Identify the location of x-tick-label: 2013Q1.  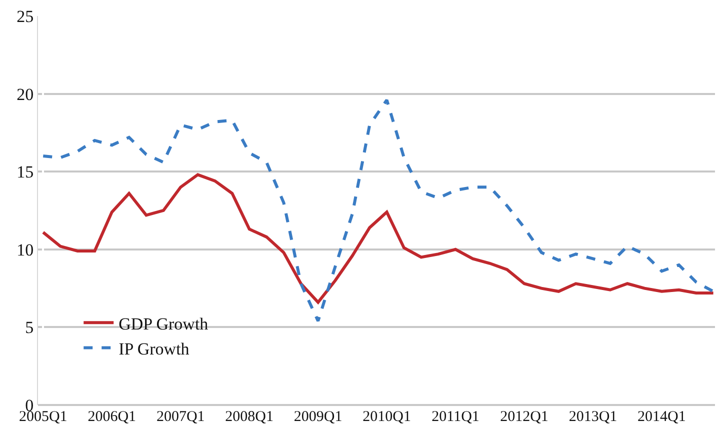
(593, 417).